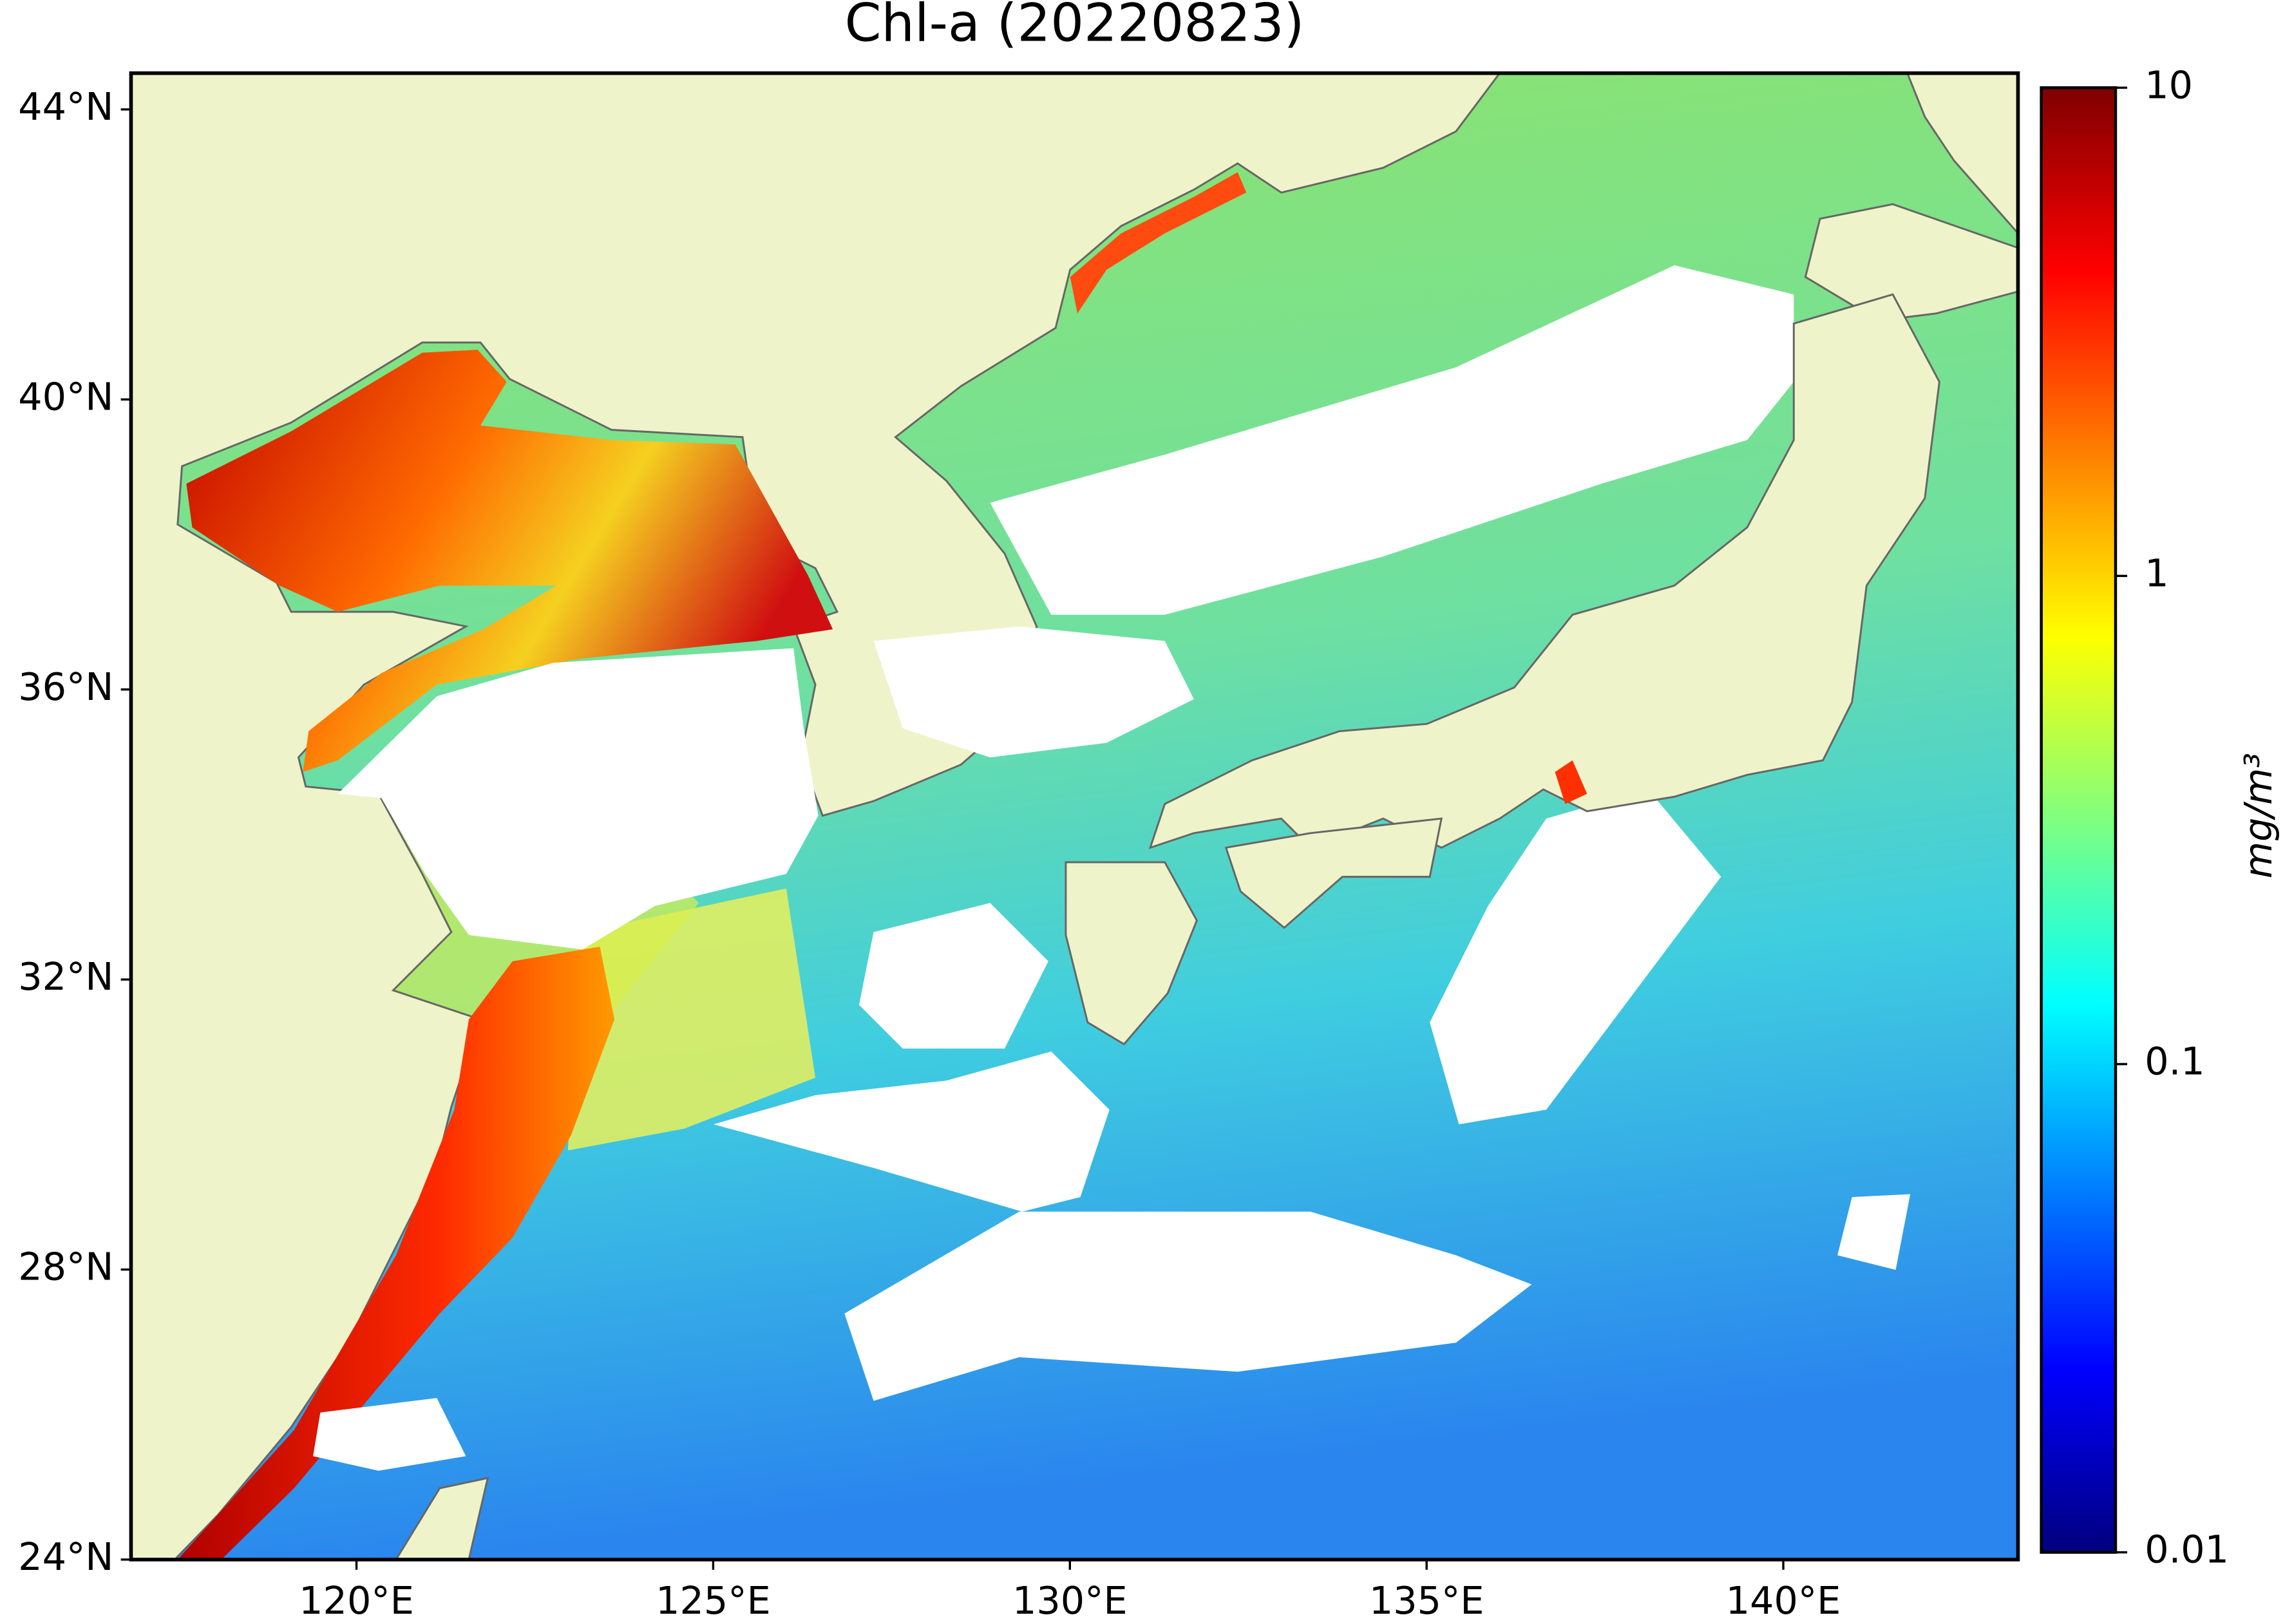 Image resolution: width=2283 pixels, height=1624 pixels. I want to click on x-tick-label: 130°E, so click(1070, 1601).